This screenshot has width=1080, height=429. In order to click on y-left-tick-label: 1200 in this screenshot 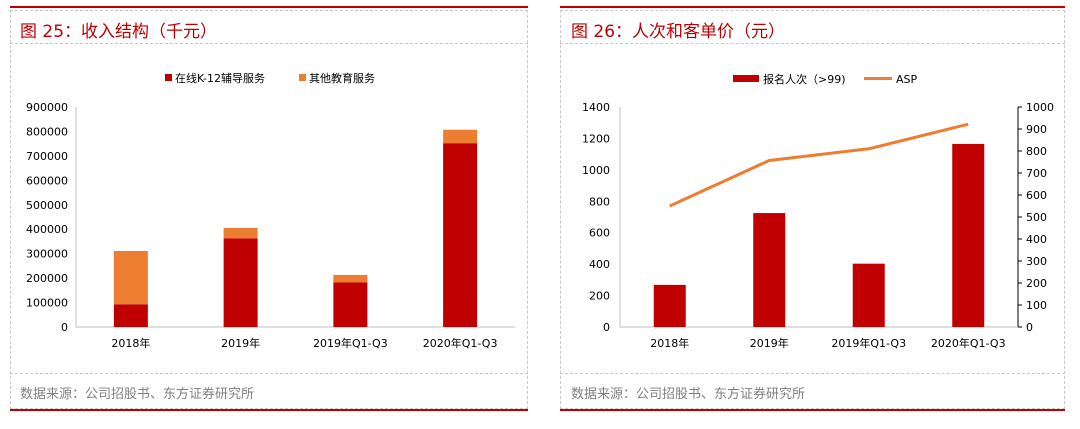, I will do `click(596, 138)`.